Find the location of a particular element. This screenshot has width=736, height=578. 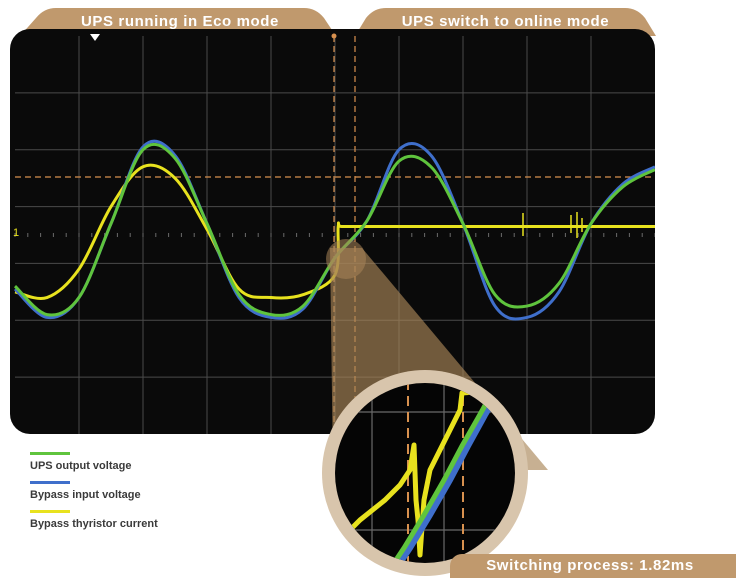

online-mode-title: UPS switch to online mode is located at coordinates (505, 21).